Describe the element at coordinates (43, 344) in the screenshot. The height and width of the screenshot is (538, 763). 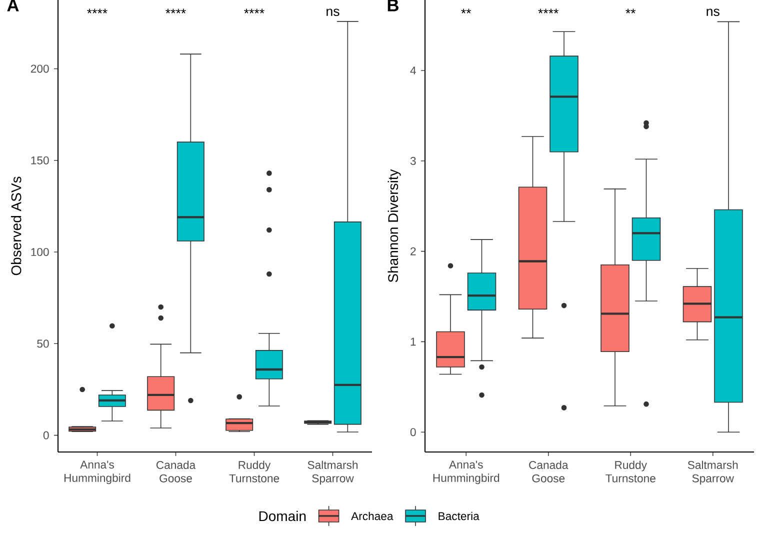
I see `y-tick-label: 50` at that location.